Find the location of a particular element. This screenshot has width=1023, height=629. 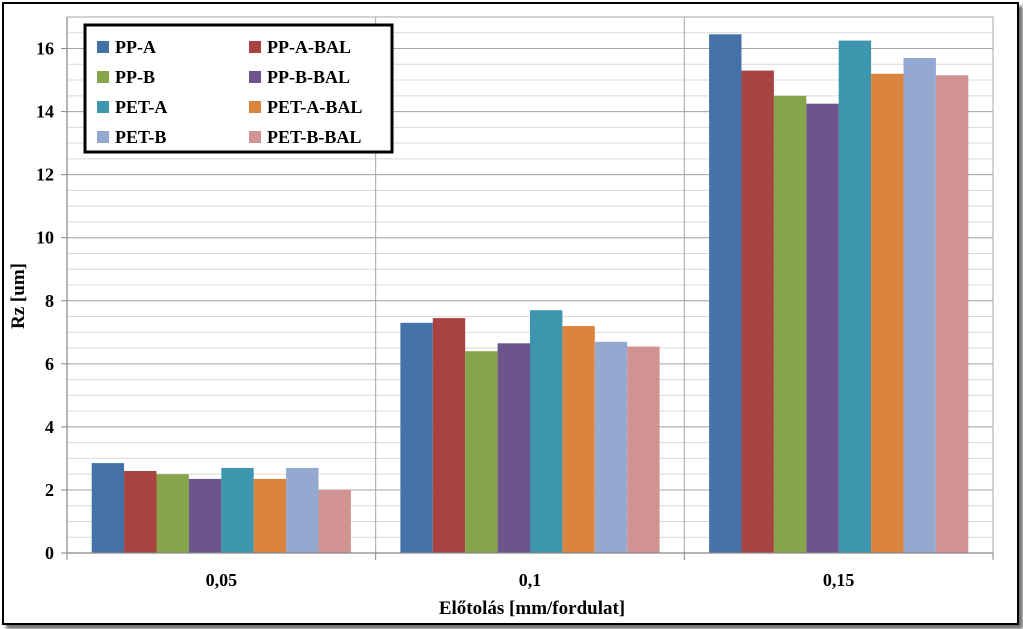

legend-item: PP-A is located at coordinates (126, 47).